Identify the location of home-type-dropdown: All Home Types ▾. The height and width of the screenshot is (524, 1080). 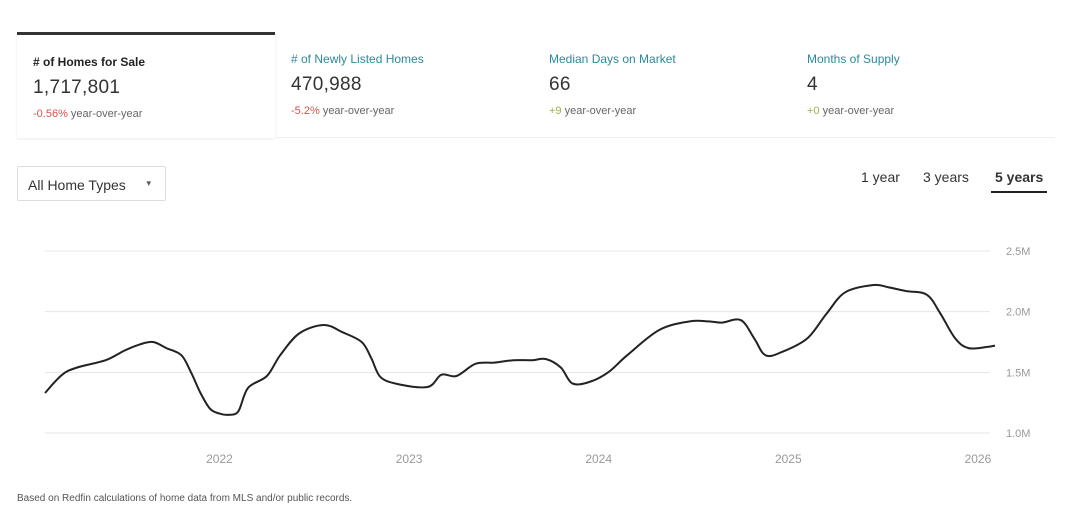
(91, 183).